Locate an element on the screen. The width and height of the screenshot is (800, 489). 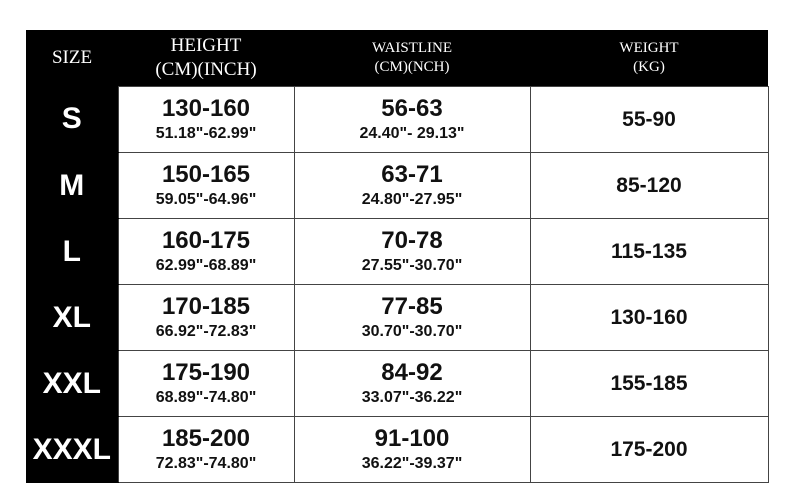
header-height-units: (CM)(INCH) is located at coordinates (206, 69).